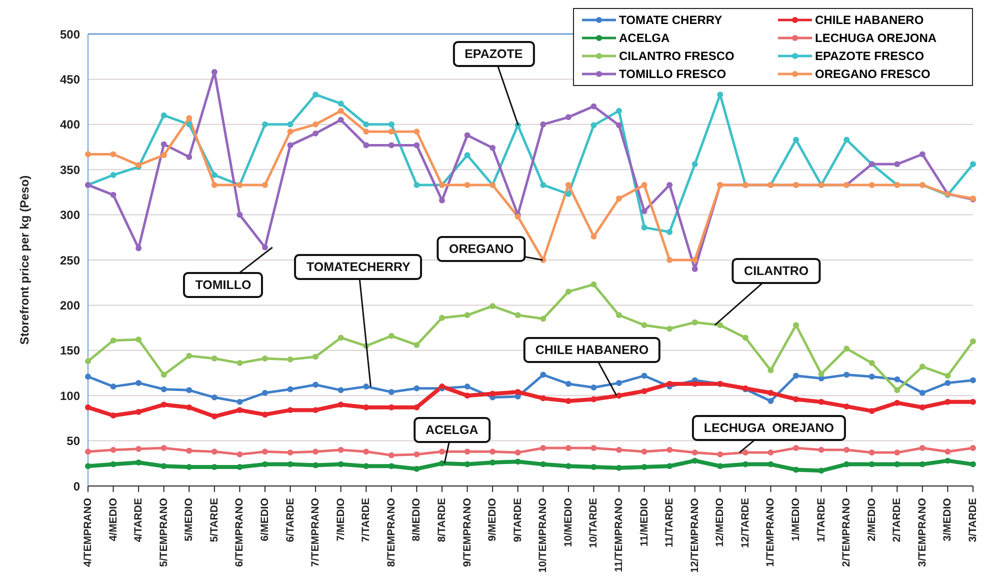  What do you see at coordinates (70, 34) in the screenshot?
I see `y-tick-label: 500` at bounding box center [70, 34].